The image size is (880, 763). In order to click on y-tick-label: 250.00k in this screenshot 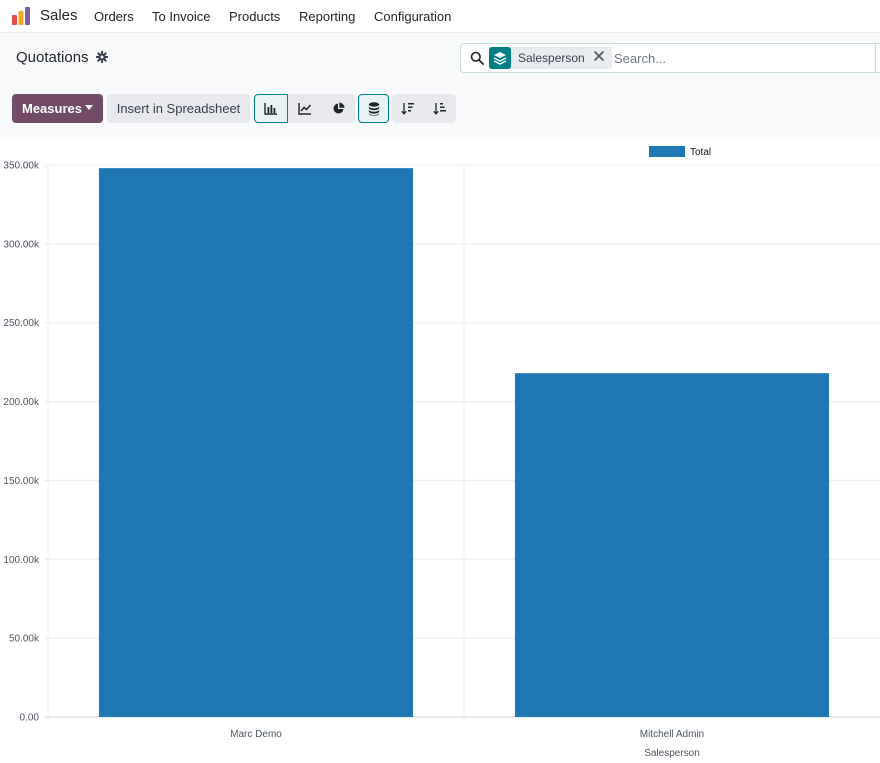, I will do `click(21, 323)`.